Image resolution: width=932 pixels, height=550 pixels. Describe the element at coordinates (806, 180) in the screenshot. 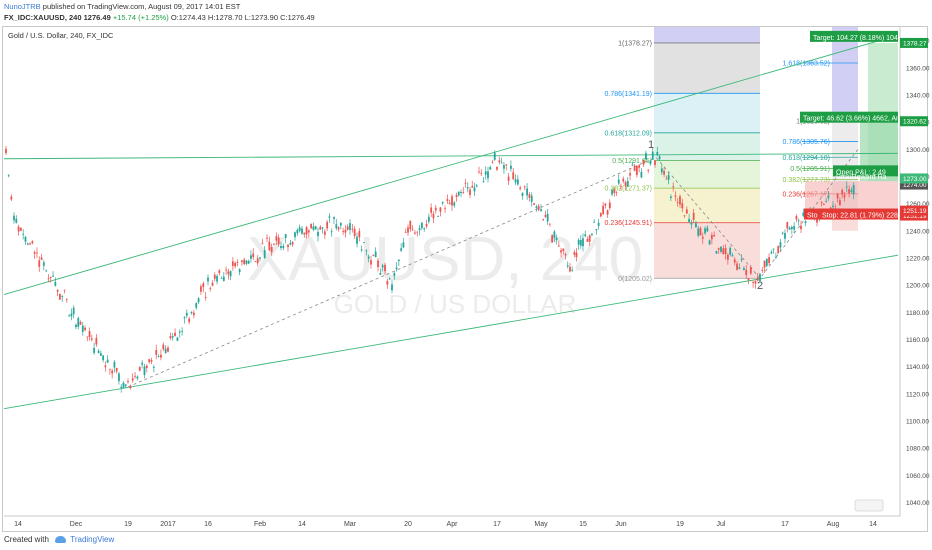

I see `ext-label: 0.382(1277.73)` at that location.